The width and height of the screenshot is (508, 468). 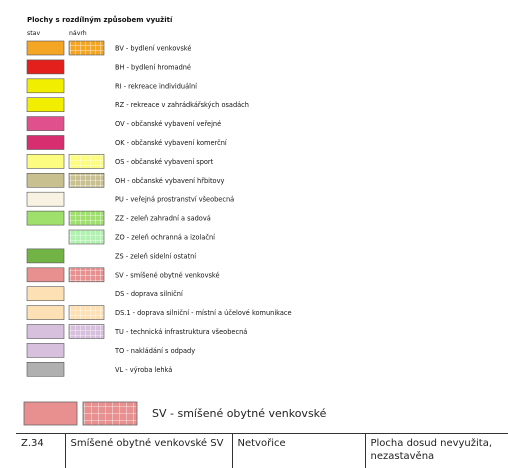 What do you see at coordinates (239, 413) in the screenshot?
I see `highlight-label: SV - smíšené obytné venkovské` at bounding box center [239, 413].